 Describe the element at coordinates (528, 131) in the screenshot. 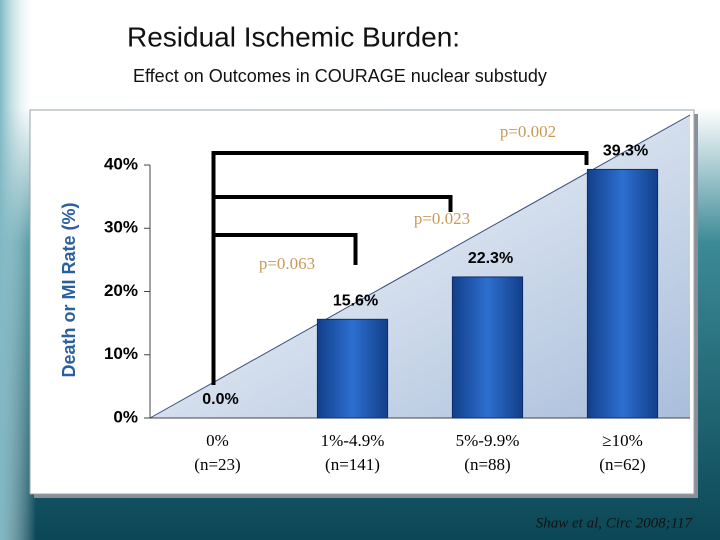

I see `p-value: p=0.002` at that location.